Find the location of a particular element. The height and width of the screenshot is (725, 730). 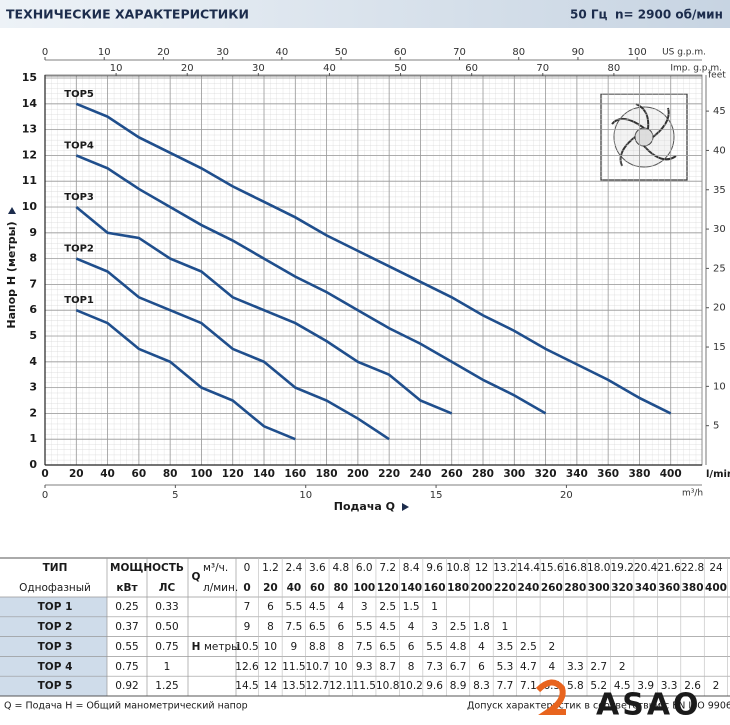

table-cell: 0.50 is located at coordinates (166, 627).